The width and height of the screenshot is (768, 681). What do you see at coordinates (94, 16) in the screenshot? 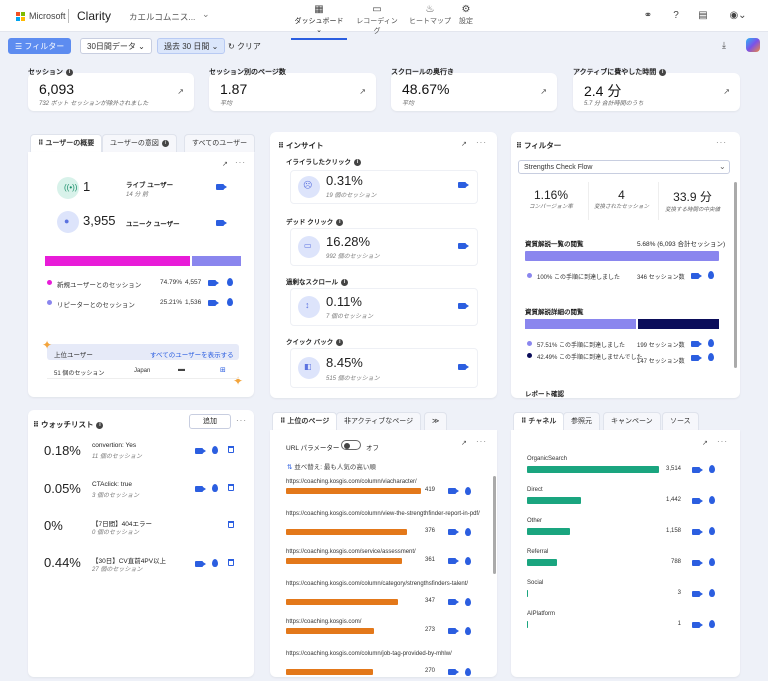
I see `product-name: Clarity` at bounding box center [94, 16].